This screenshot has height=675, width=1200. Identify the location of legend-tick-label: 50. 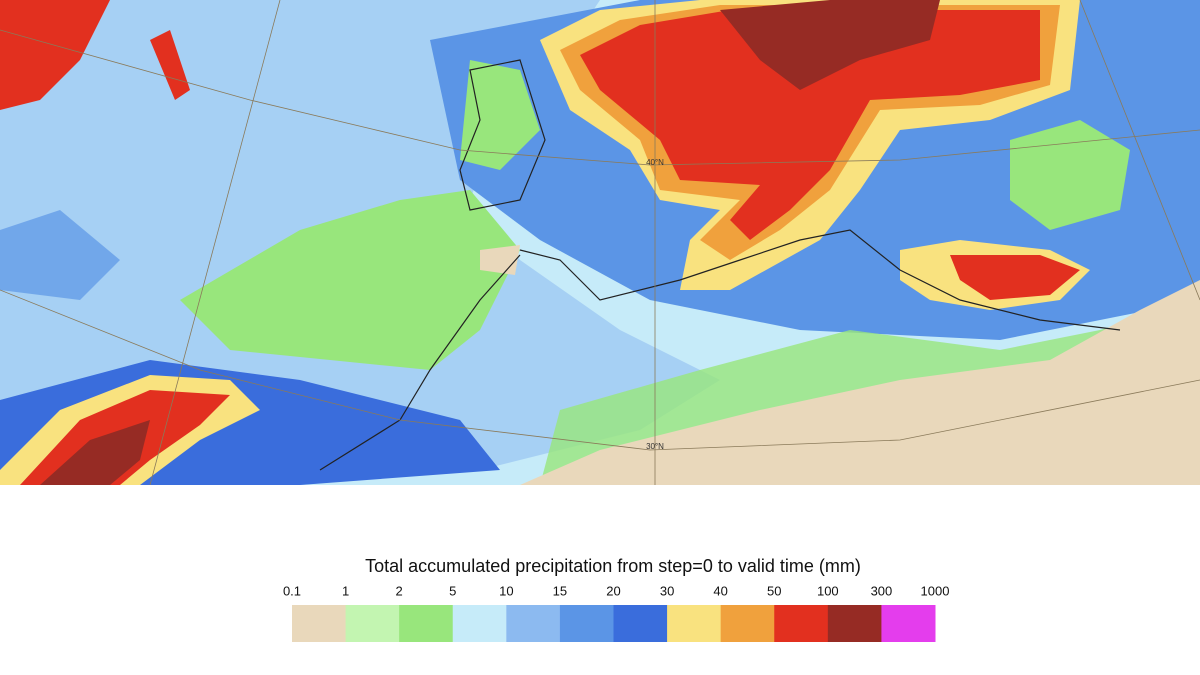
(774, 590).